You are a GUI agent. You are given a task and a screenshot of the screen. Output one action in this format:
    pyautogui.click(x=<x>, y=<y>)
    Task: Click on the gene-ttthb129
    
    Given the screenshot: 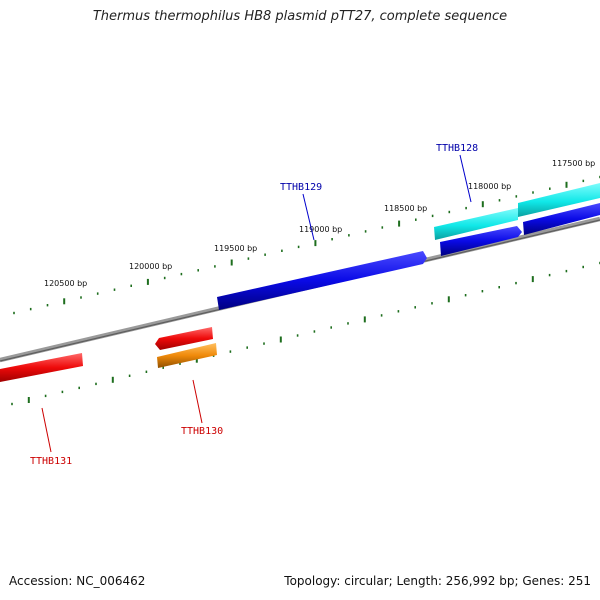 What is the action you would take?
    pyautogui.click(x=322, y=280)
    